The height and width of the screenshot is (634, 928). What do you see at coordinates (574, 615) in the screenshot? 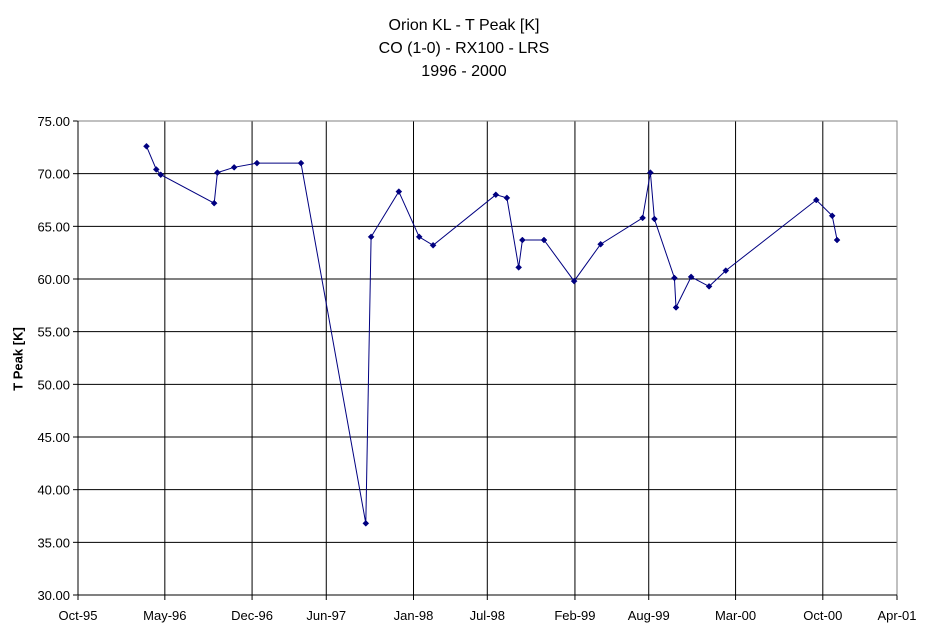
I see `x-tick-label: Feb-99` at bounding box center [574, 615].